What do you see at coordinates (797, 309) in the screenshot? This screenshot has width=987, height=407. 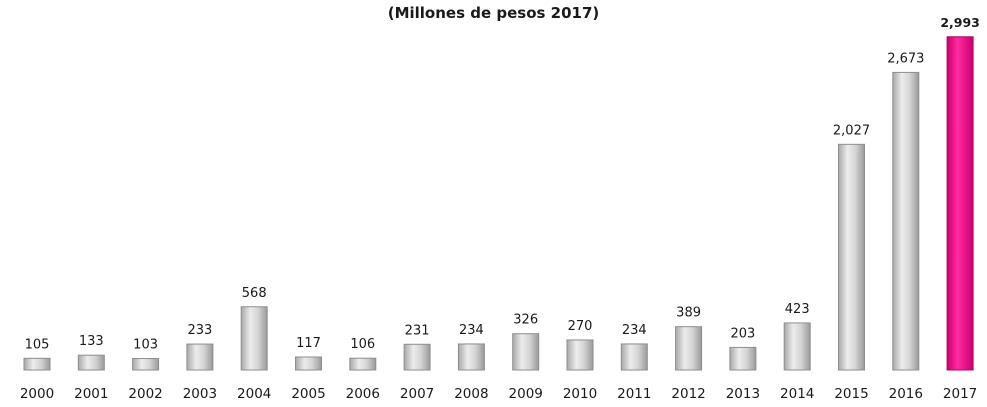 I see `value-label-2014: 423` at bounding box center [797, 309].